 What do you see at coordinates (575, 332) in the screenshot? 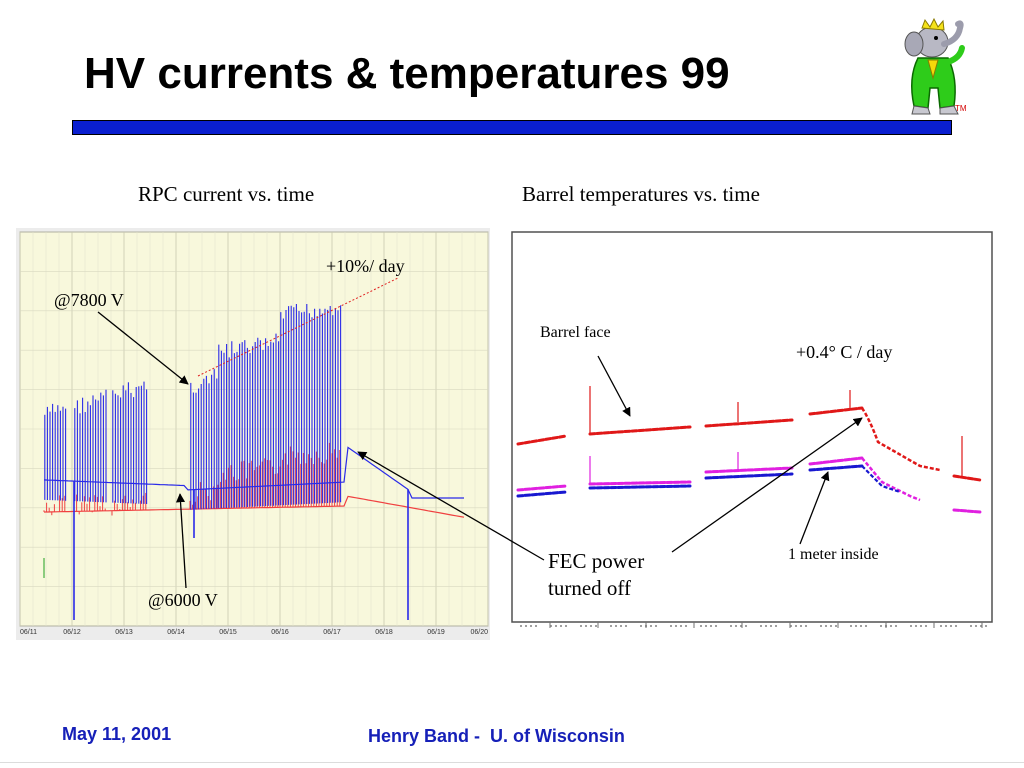
I see `barrel-face-annotation: Barrel face` at bounding box center [575, 332].